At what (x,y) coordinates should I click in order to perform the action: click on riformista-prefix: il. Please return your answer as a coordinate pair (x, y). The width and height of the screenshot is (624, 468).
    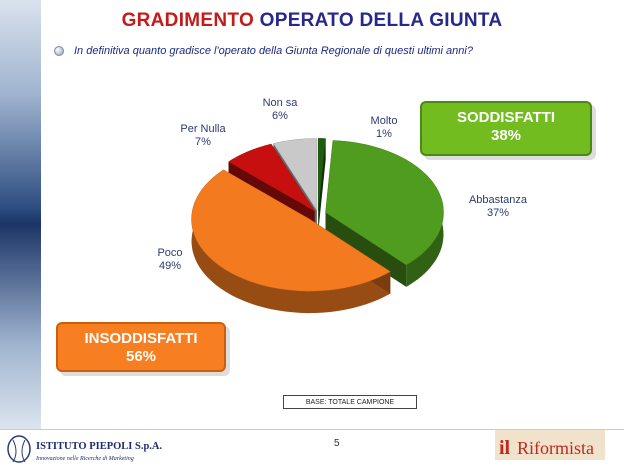
    Looking at the image, I should click on (505, 448).